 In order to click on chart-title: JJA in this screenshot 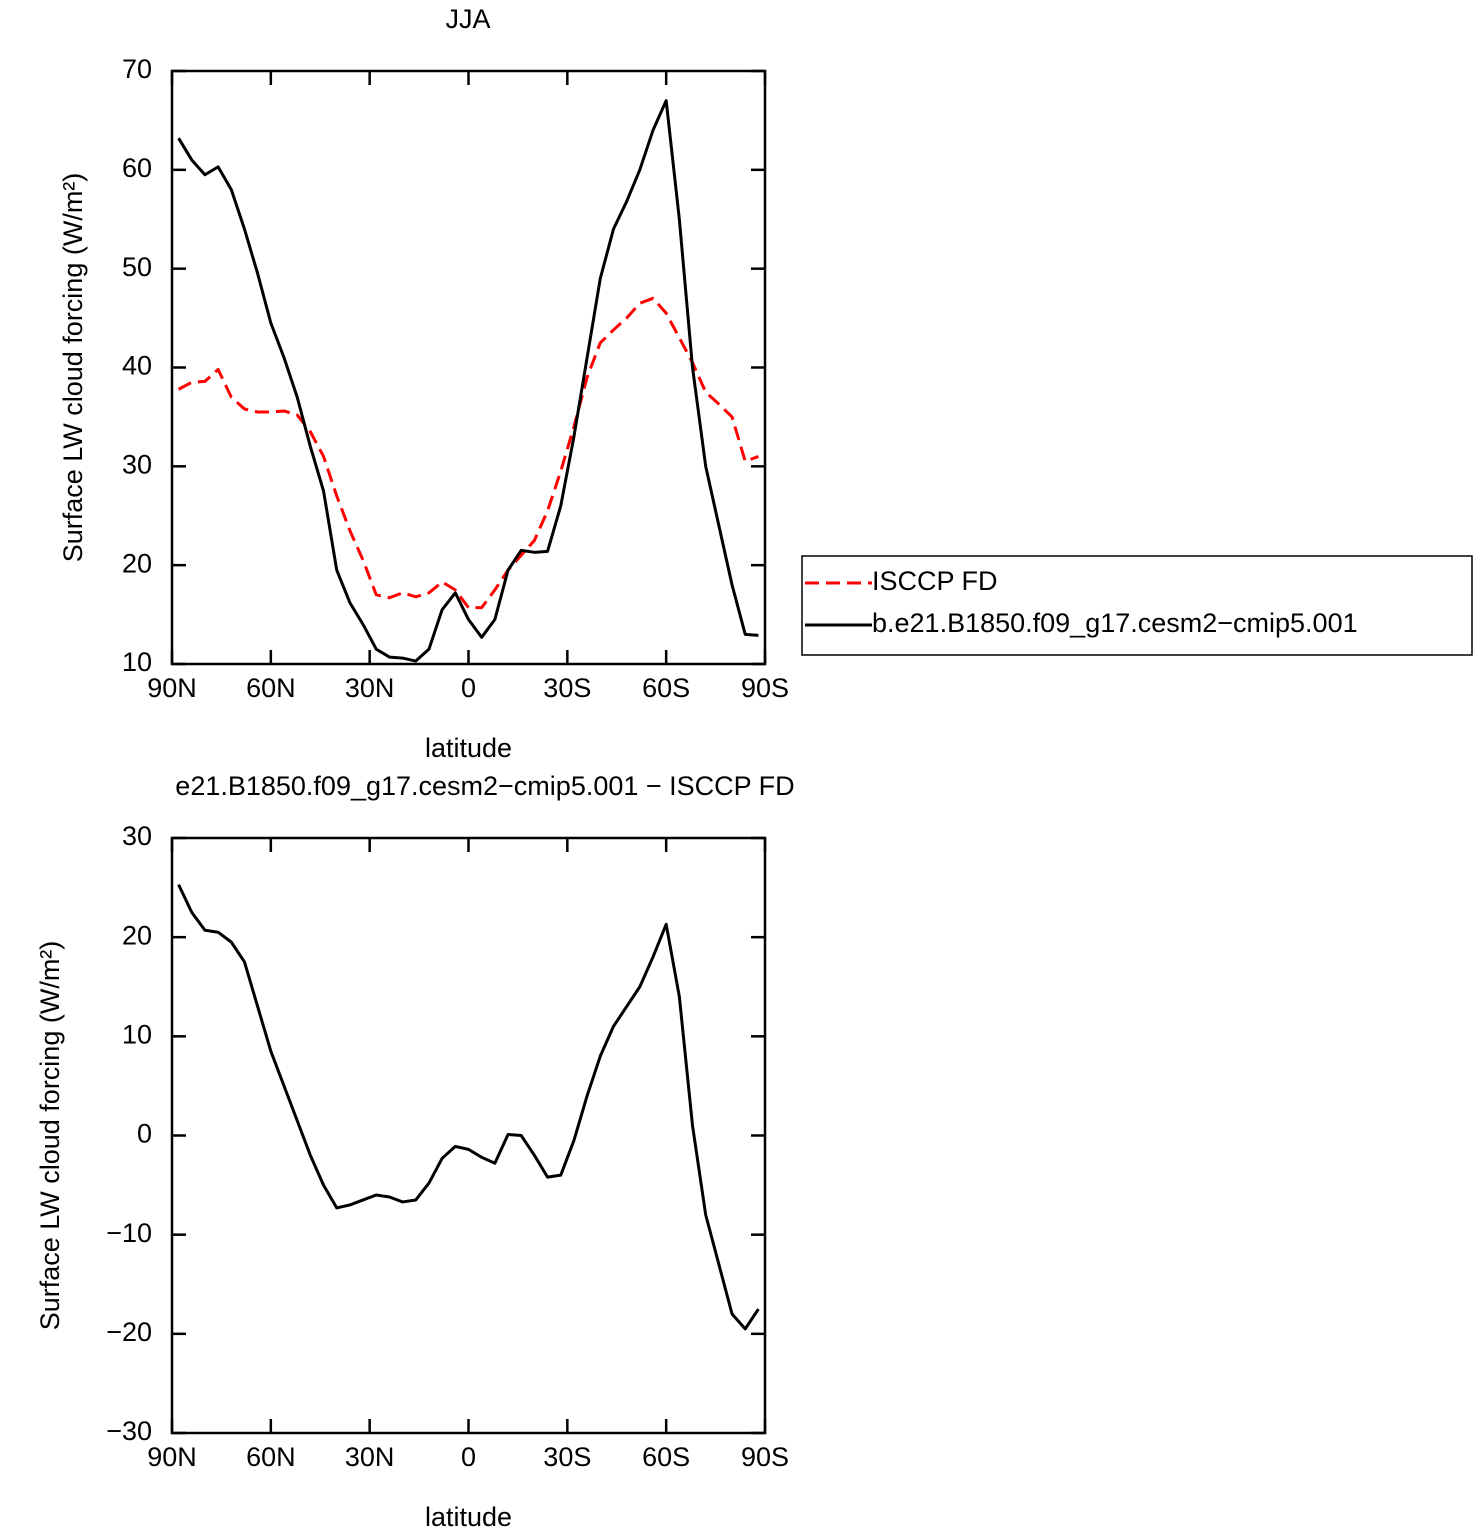, I will do `click(467, 19)`.